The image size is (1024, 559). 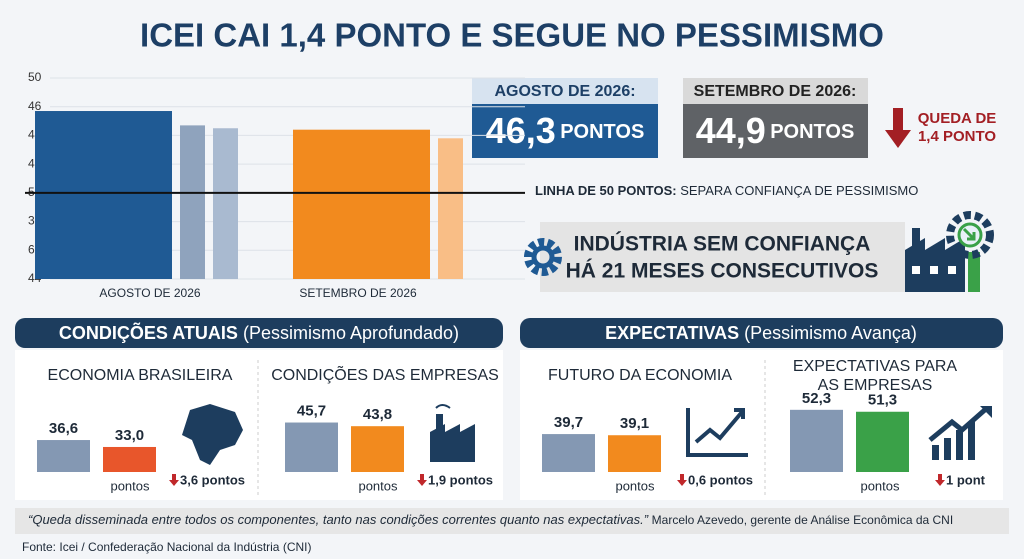 What do you see at coordinates (875, 385) in the screenshot?
I see `panel-title: AS EMPRESAS` at bounding box center [875, 385].